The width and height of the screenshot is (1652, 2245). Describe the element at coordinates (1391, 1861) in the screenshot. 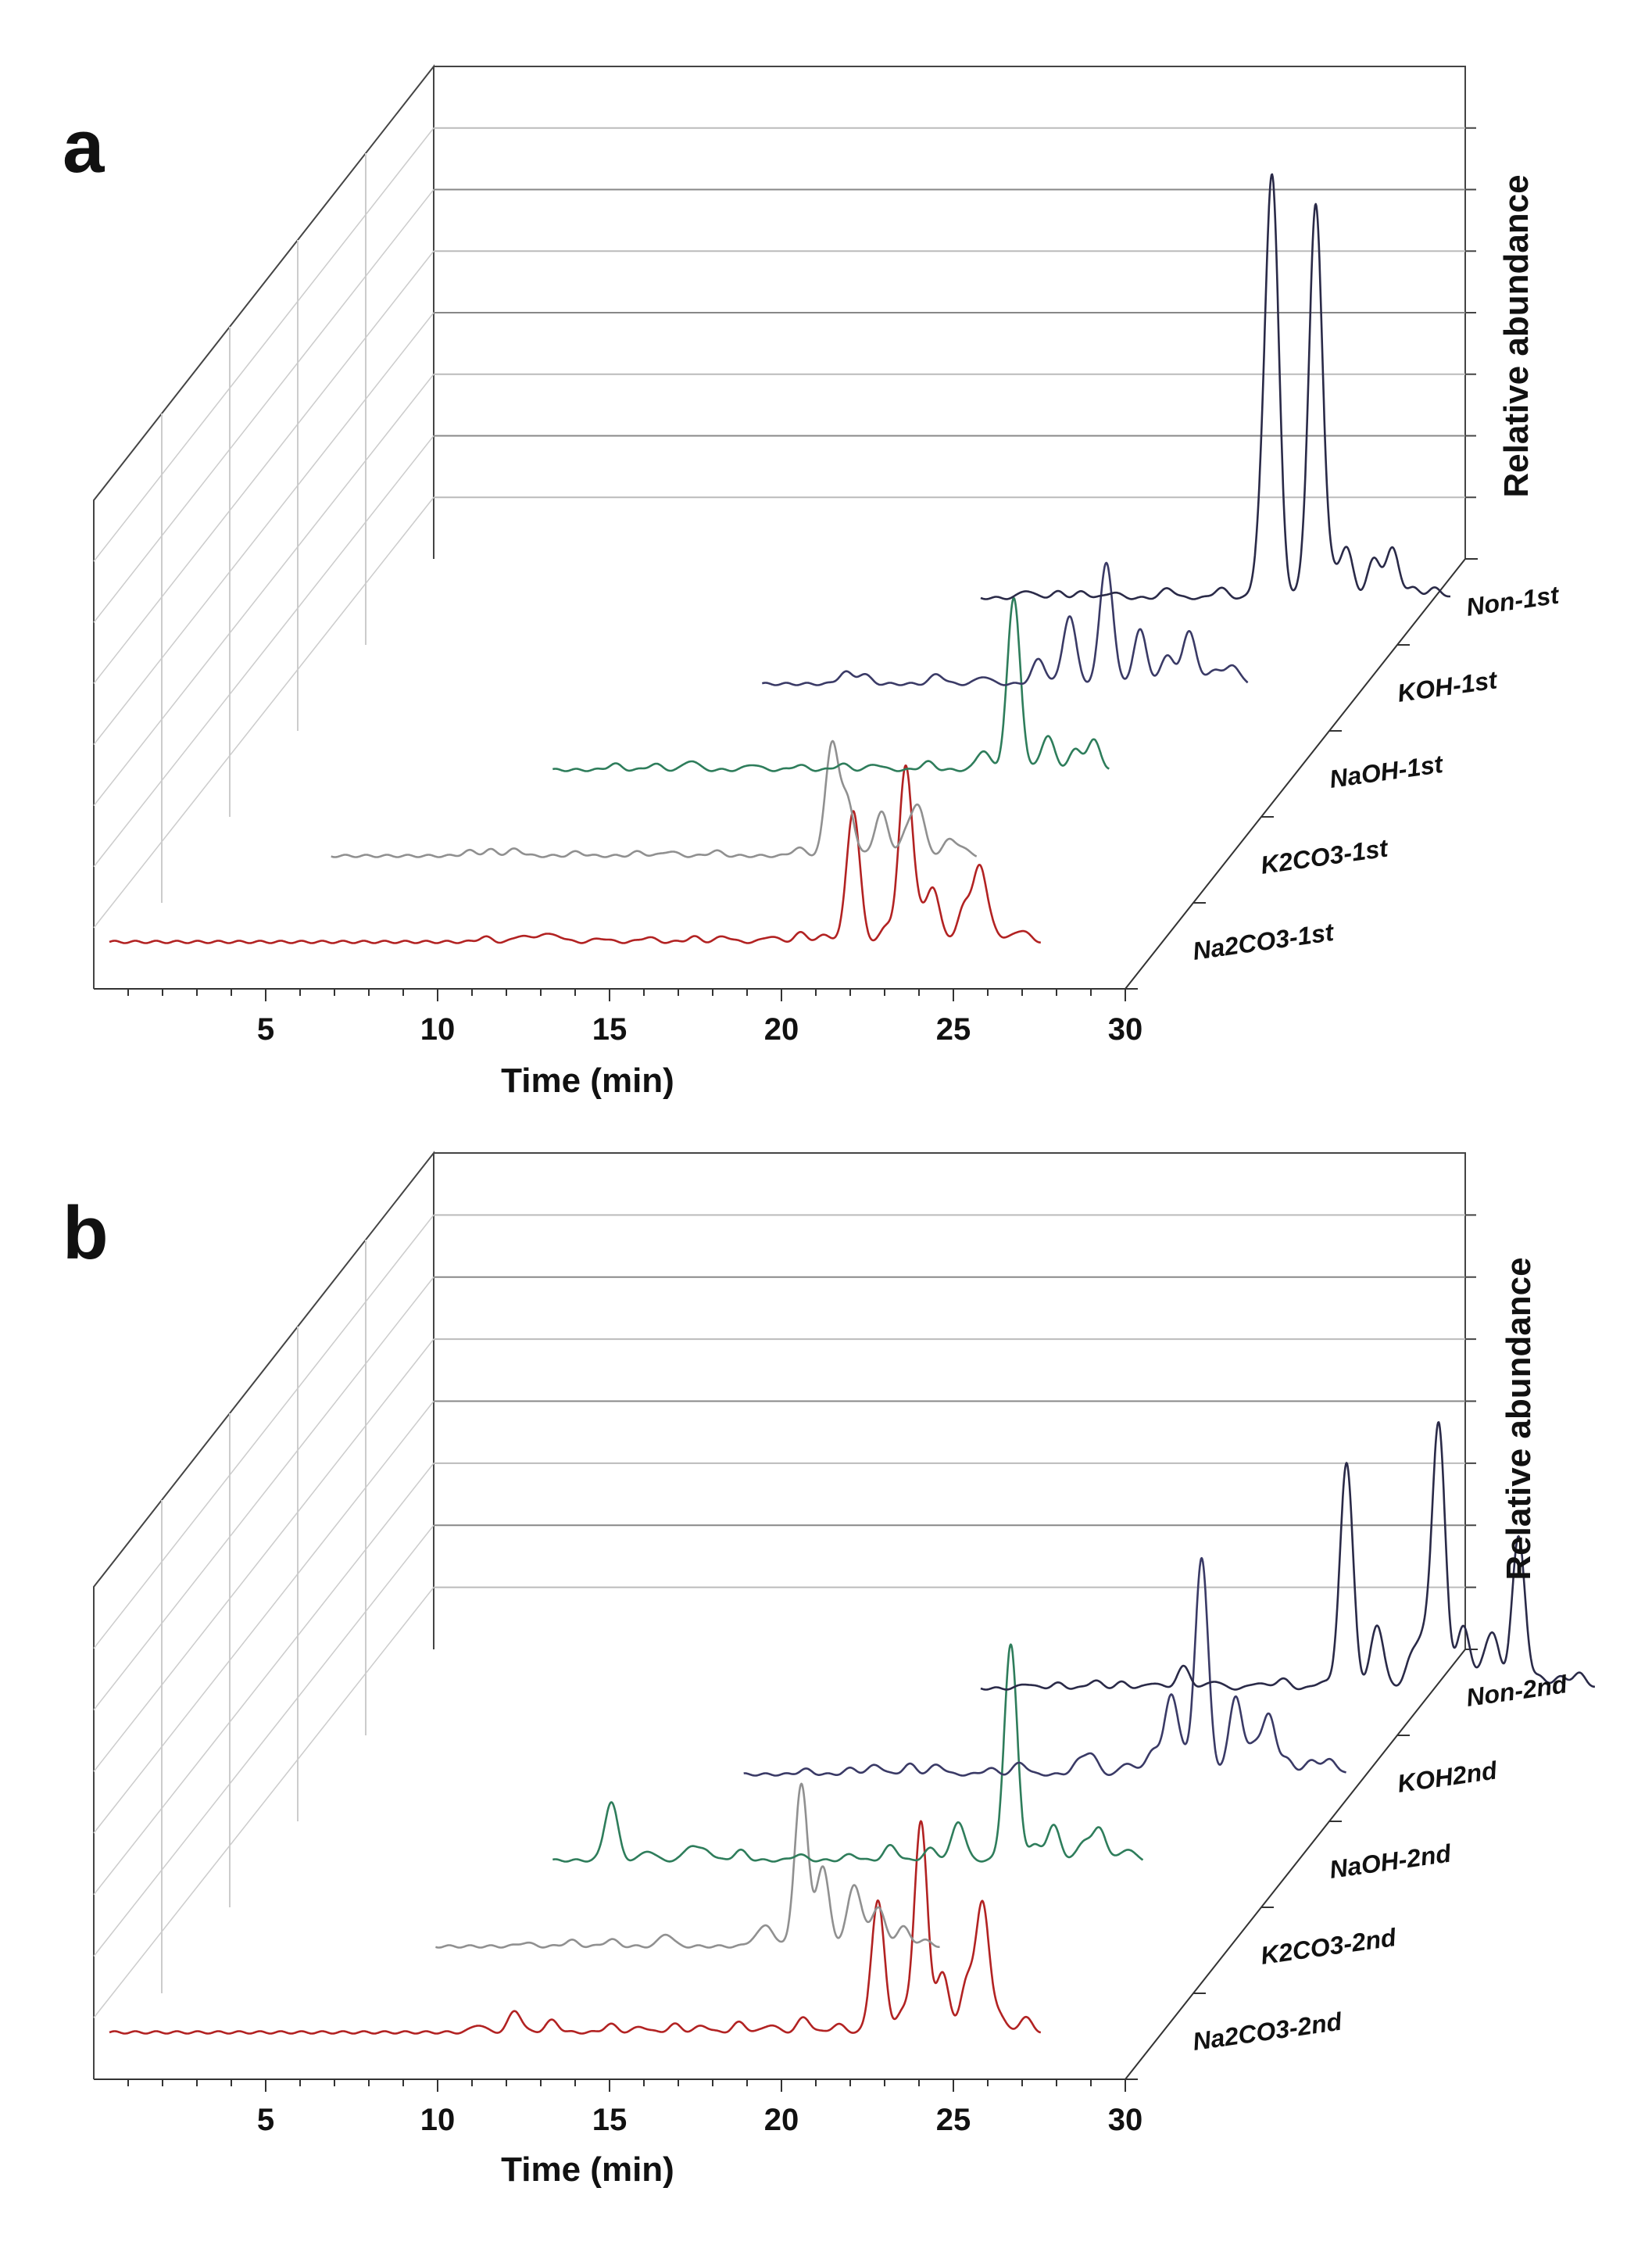

I see `series-label: NaOH-2nd` at that location.